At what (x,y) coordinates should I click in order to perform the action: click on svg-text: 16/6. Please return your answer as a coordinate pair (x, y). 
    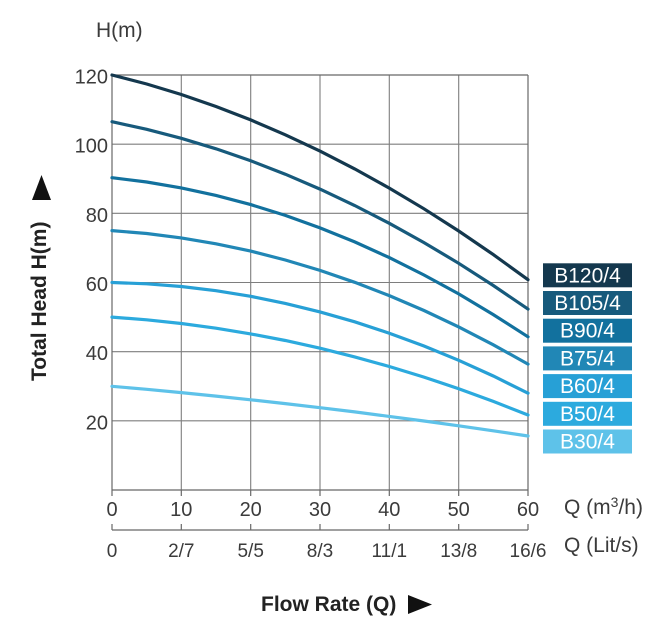
    Looking at the image, I should click on (528, 551).